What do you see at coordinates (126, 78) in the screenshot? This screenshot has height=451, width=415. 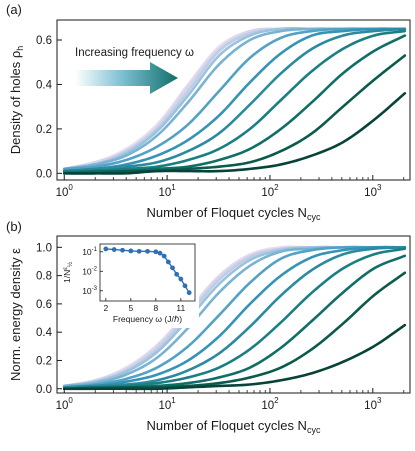 I see `increasing-frequency-arrow` at bounding box center [126, 78].